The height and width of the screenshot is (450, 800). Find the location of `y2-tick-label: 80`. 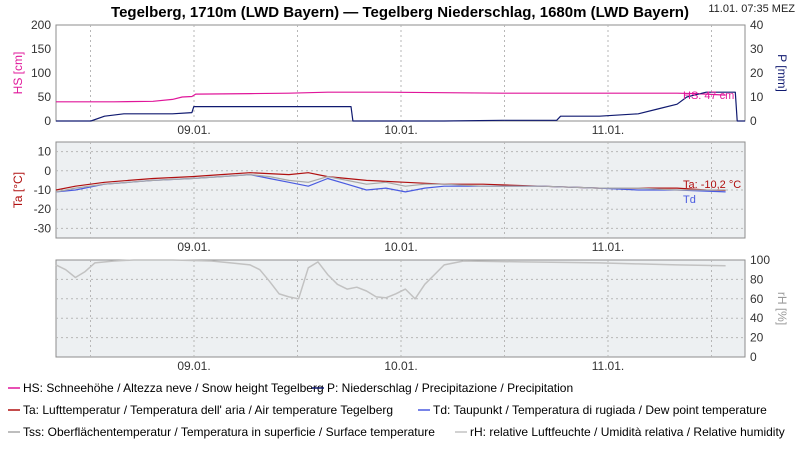

y2-tick-label: 80 is located at coordinates (757, 279).